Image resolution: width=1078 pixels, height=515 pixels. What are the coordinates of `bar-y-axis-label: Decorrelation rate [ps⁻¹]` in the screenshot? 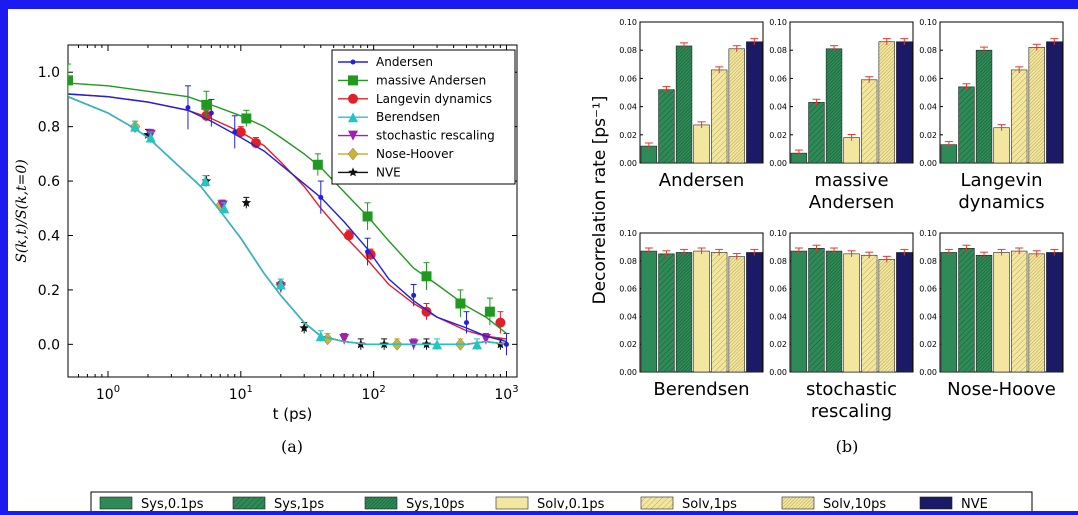 It's located at (600, 200).